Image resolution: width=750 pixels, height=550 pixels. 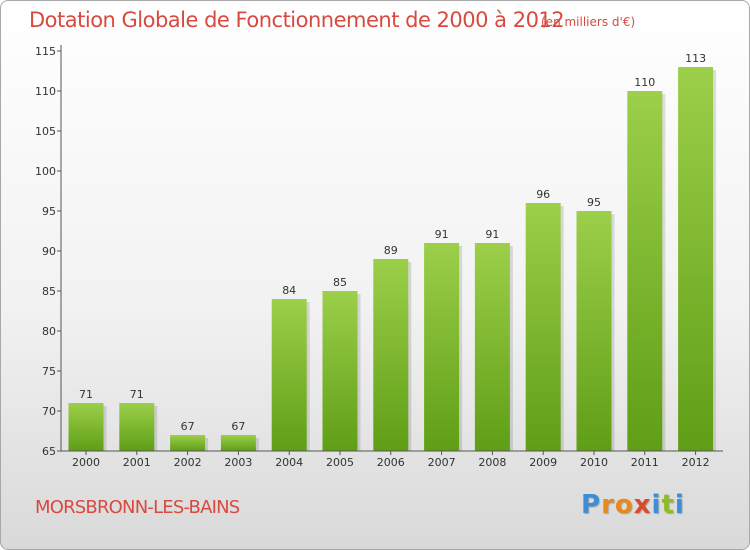 What do you see at coordinates (442, 234) in the screenshot?
I see `data-label-2007: 91` at bounding box center [442, 234].